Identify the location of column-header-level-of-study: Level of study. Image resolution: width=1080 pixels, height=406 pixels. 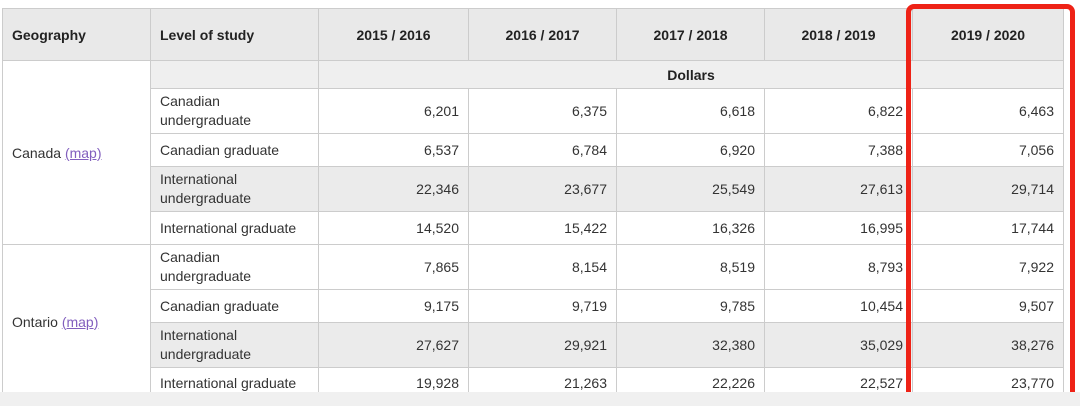
(234, 34).